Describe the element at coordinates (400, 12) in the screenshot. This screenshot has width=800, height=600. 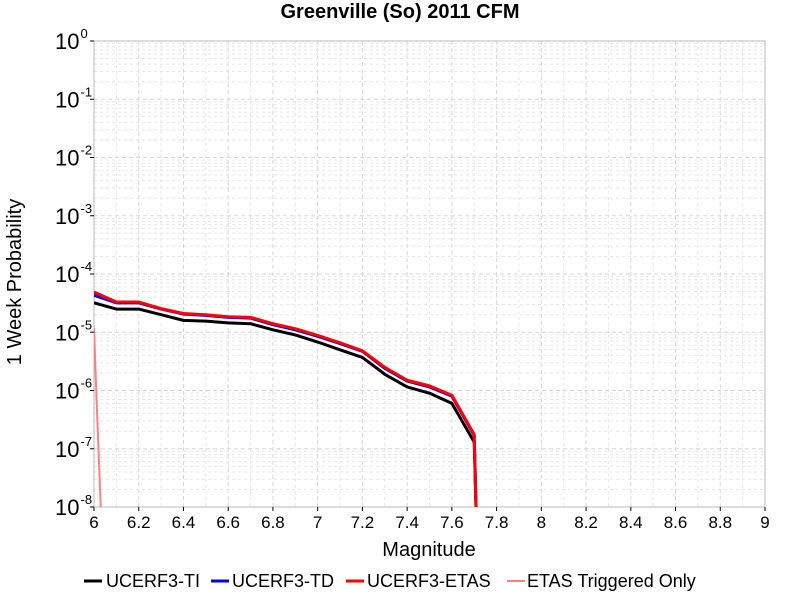
I see `chart-title: Greenville (So) 2011 CFM` at that location.